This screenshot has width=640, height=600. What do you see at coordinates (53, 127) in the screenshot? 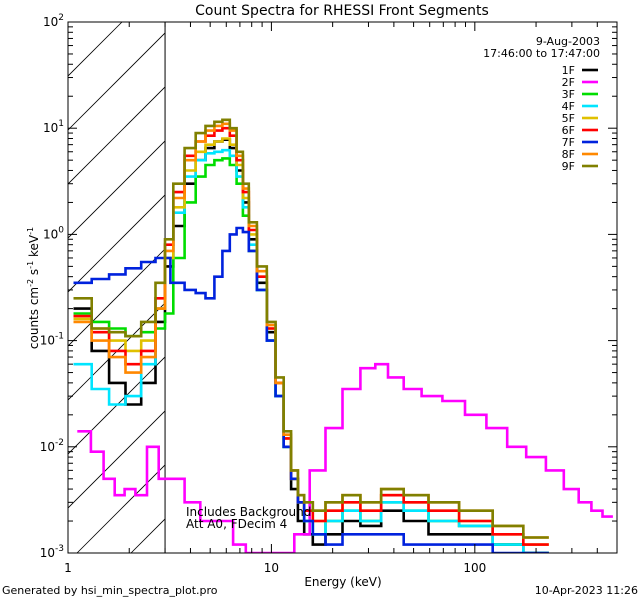
I see `y-tick-label: 10¹` at bounding box center [53, 127].